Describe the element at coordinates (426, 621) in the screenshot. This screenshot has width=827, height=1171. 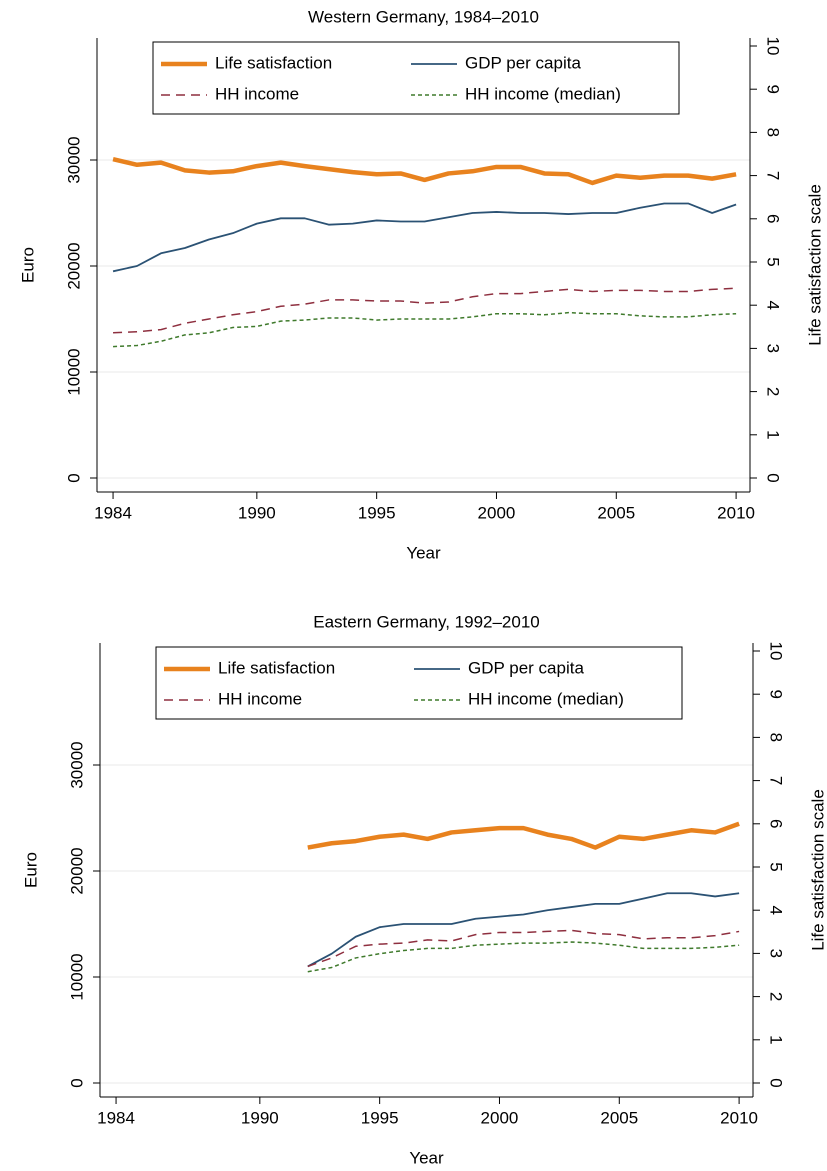
I see `chart-title: Eastern Germany, 1992–2010` at that location.